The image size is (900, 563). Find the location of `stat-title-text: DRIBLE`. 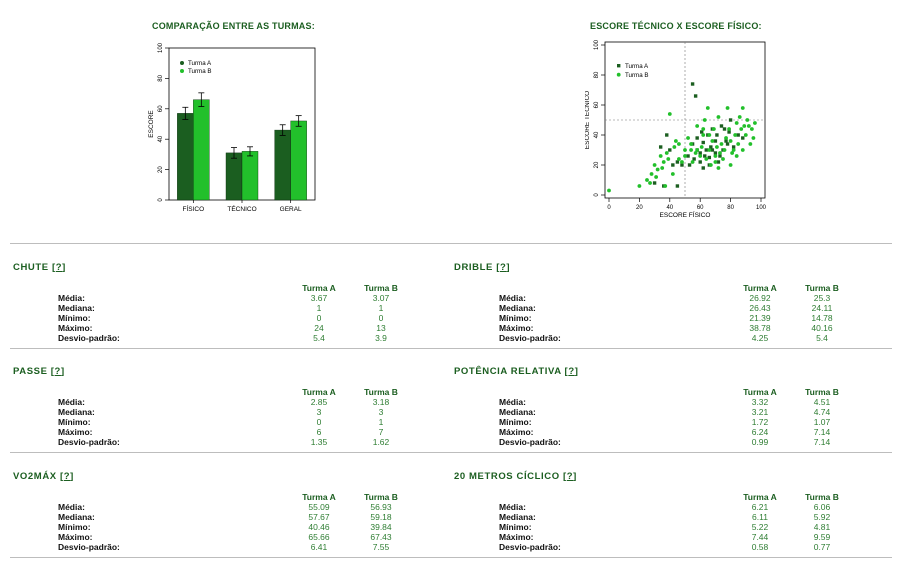

stat-title-text: DRIBLE is located at coordinates (473, 267).